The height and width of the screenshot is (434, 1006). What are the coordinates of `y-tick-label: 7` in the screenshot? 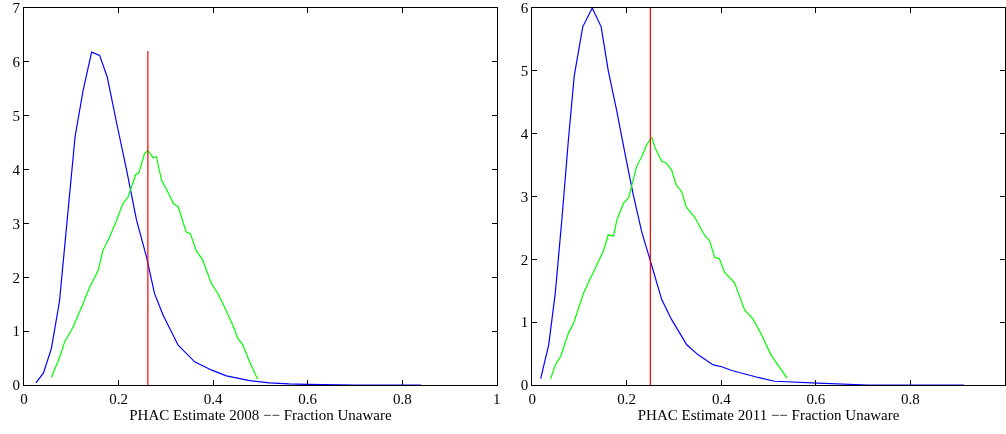 It's located at (16, 8).